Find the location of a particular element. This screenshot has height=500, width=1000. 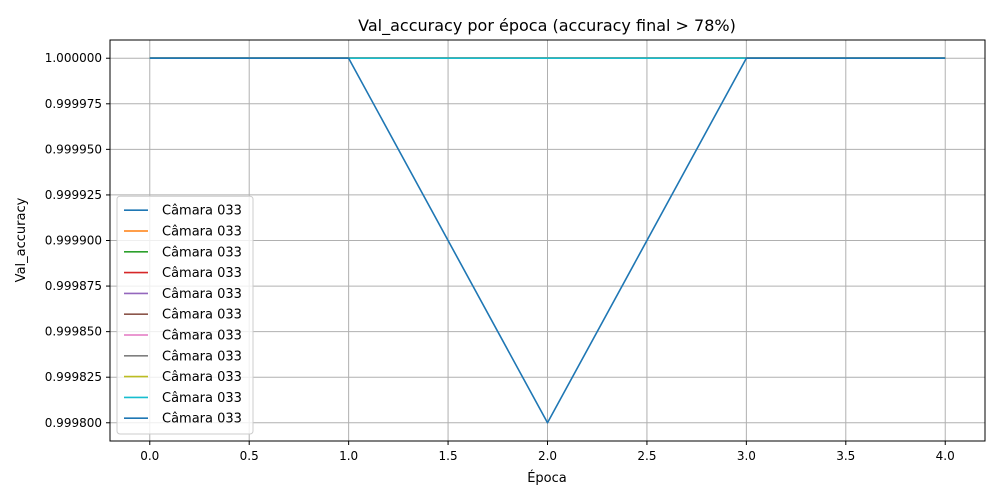

legend-box is located at coordinates (185, 315).